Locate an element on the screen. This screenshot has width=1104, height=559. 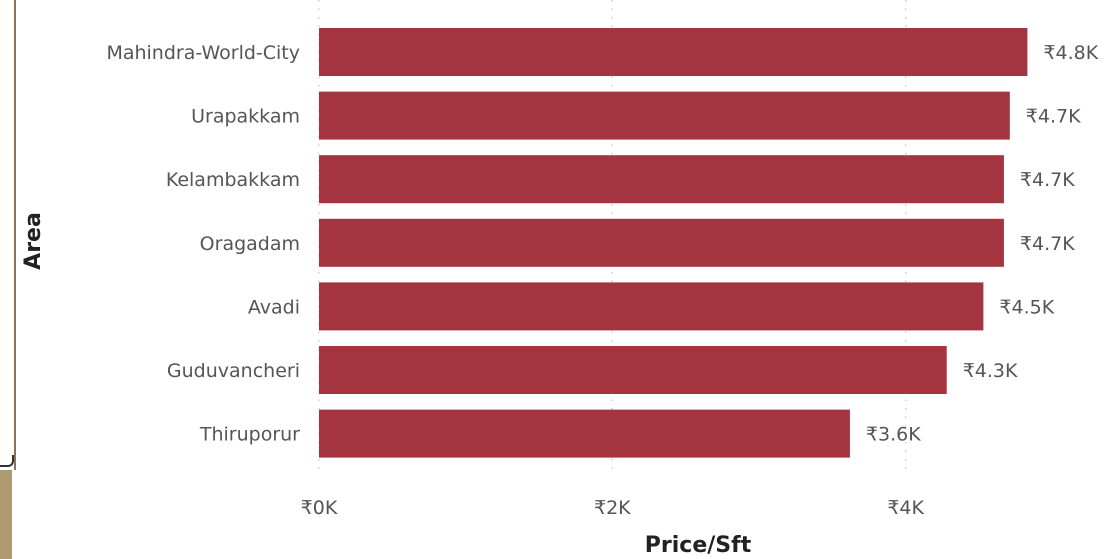
category-label: Thiruporur is located at coordinates (249, 435).